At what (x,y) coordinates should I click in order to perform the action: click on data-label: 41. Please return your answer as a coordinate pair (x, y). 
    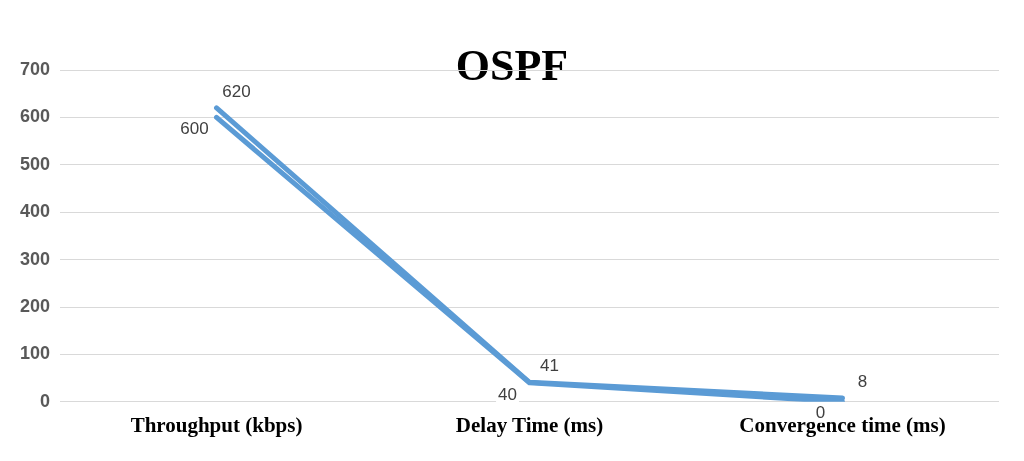
    Looking at the image, I should click on (549, 366).